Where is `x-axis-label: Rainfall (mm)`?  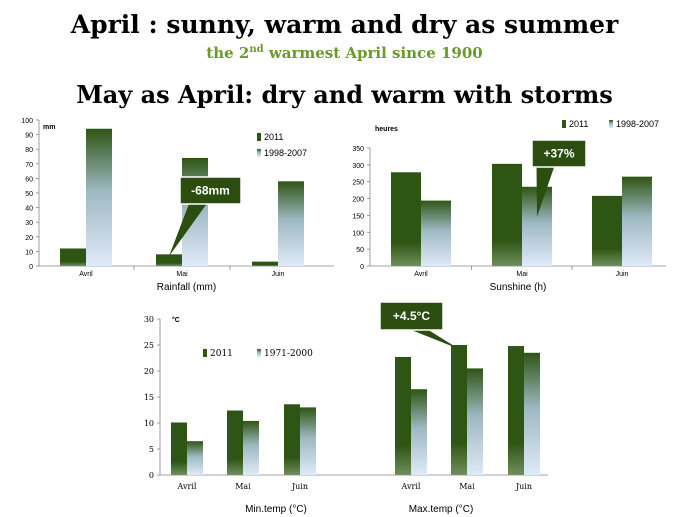
x-axis-label: Rainfall (mm) is located at coordinates (186, 287).